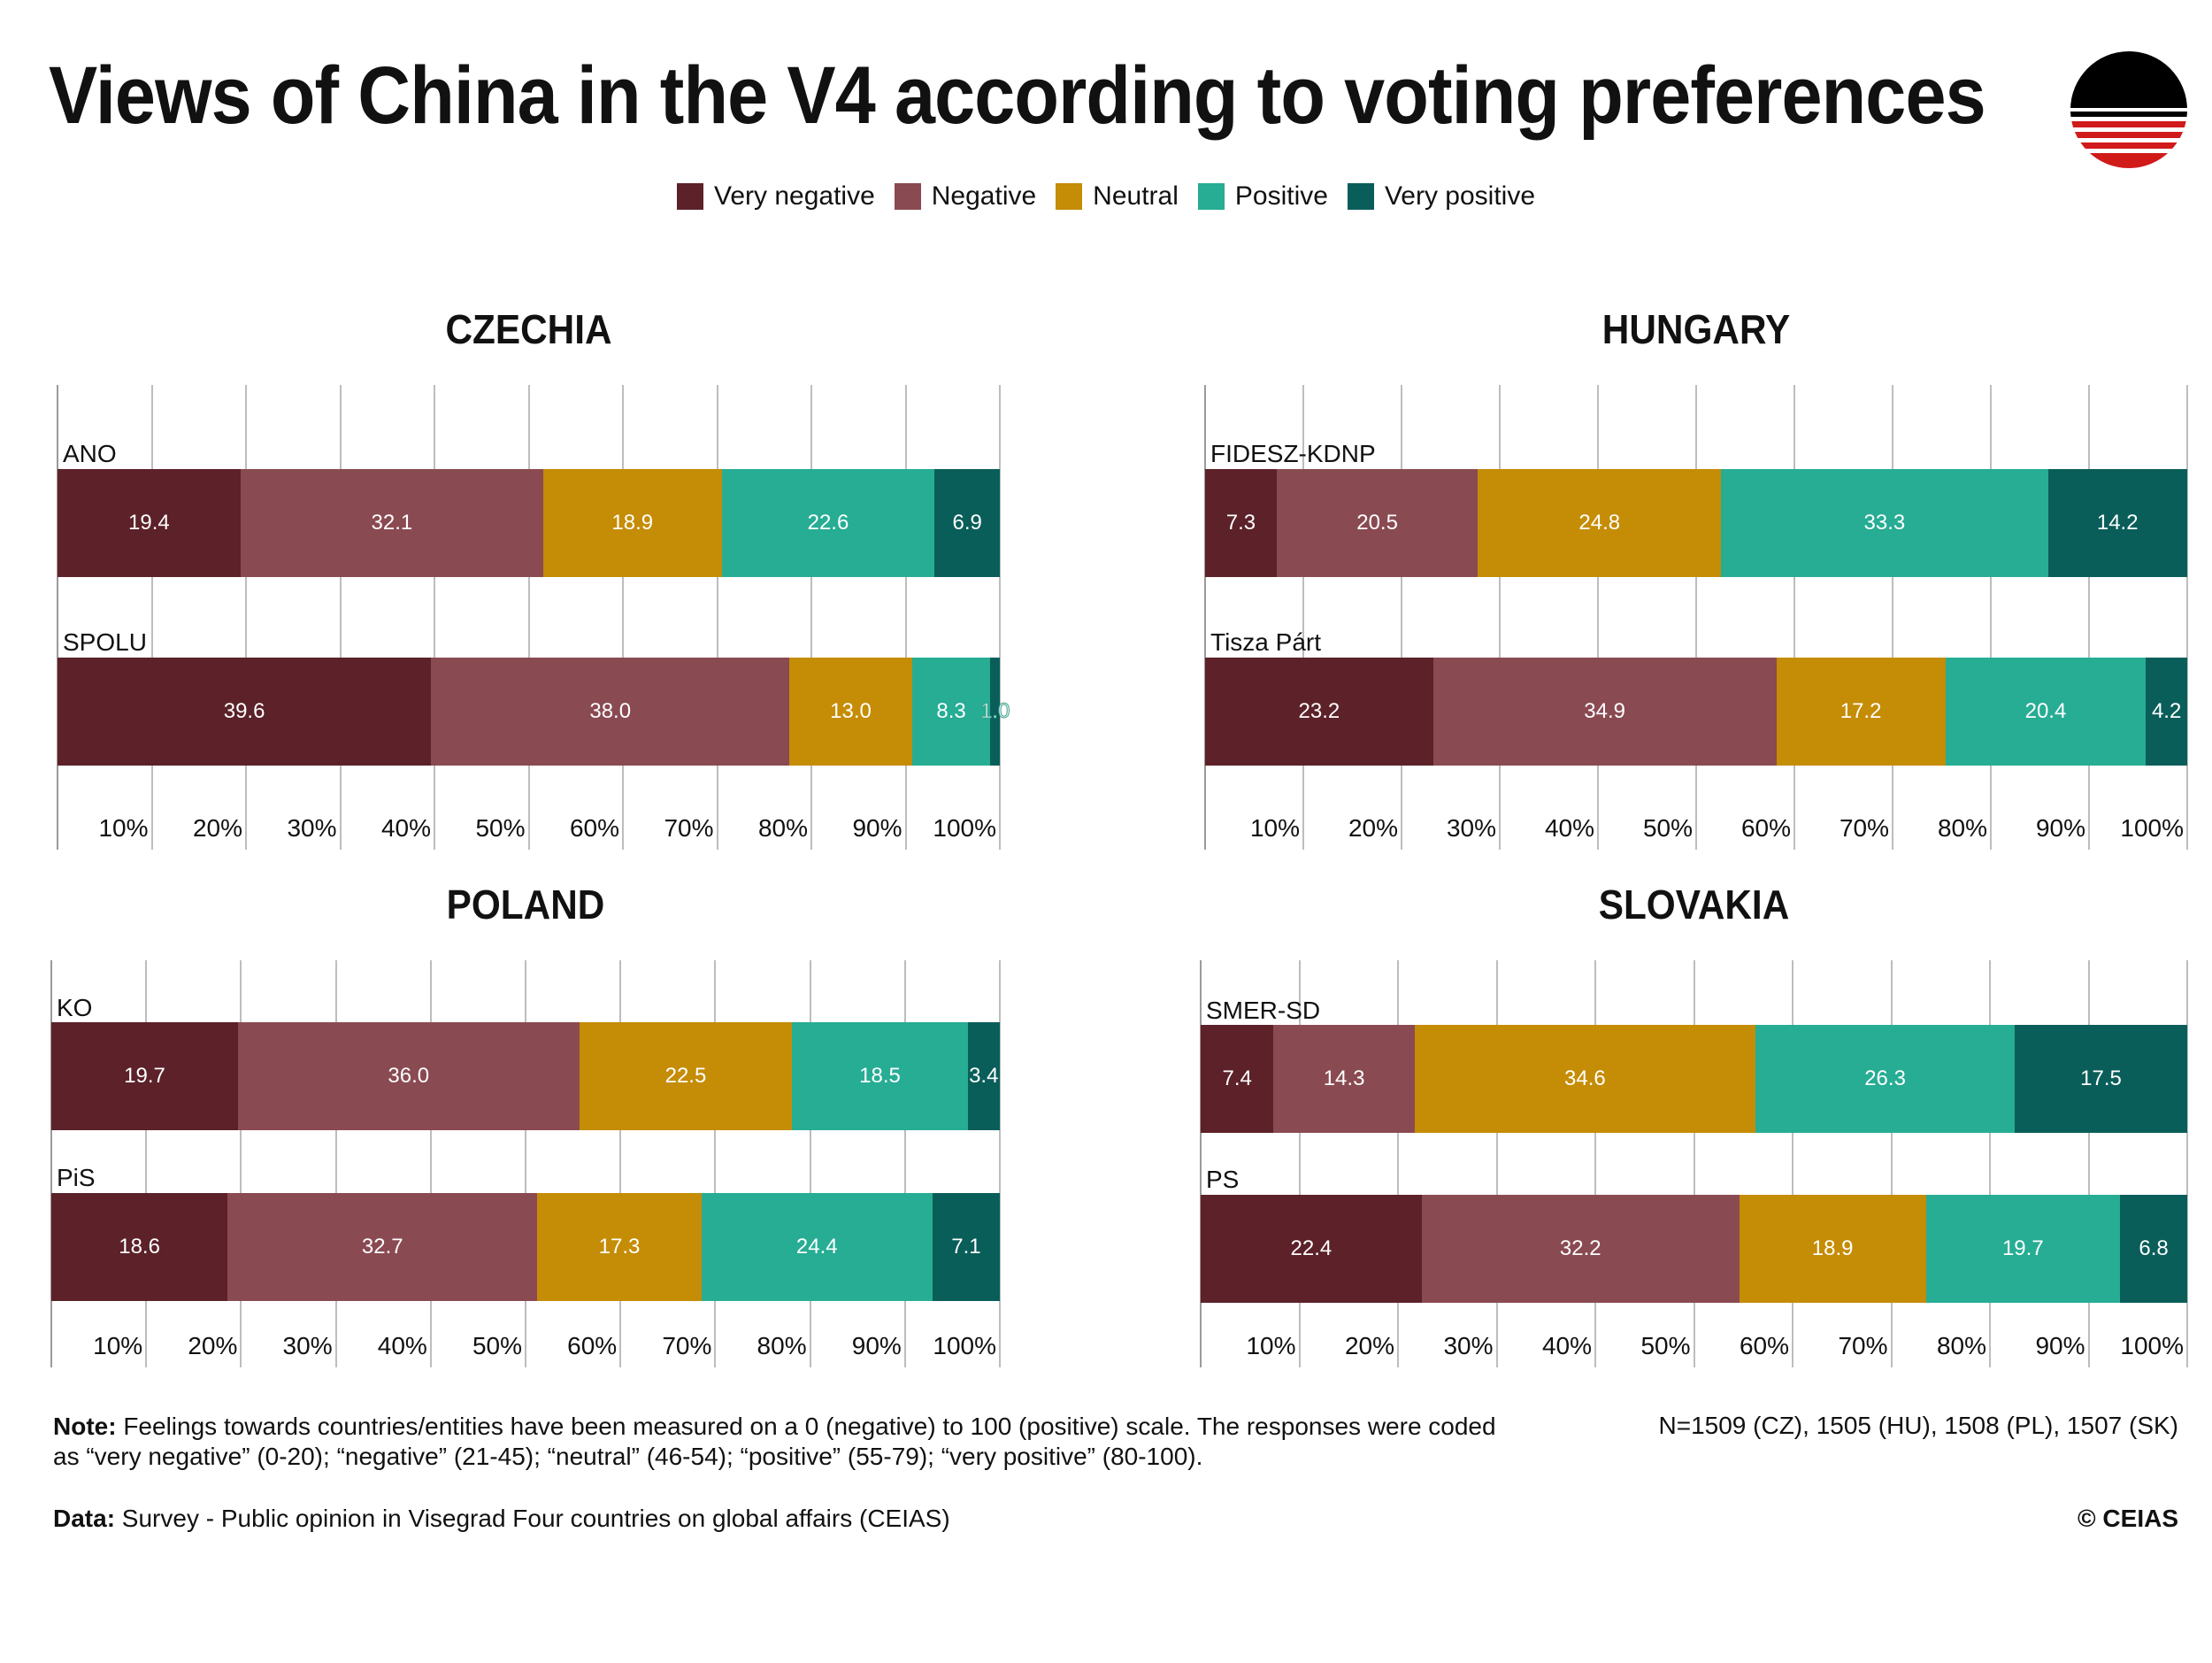 This screenshot has height=1663, width=2212. I want to click on data-label: 26.3, so click(1885, 1078).